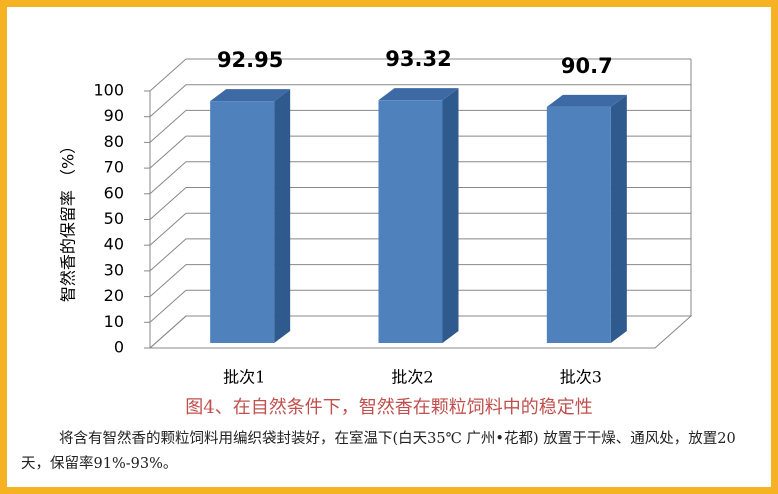 Image resolution: width=778 pixels, height=494 pixels. Describe the element at coordinates (119, 347) in the screenshot. I see `y-tick-label: 0` at that location.